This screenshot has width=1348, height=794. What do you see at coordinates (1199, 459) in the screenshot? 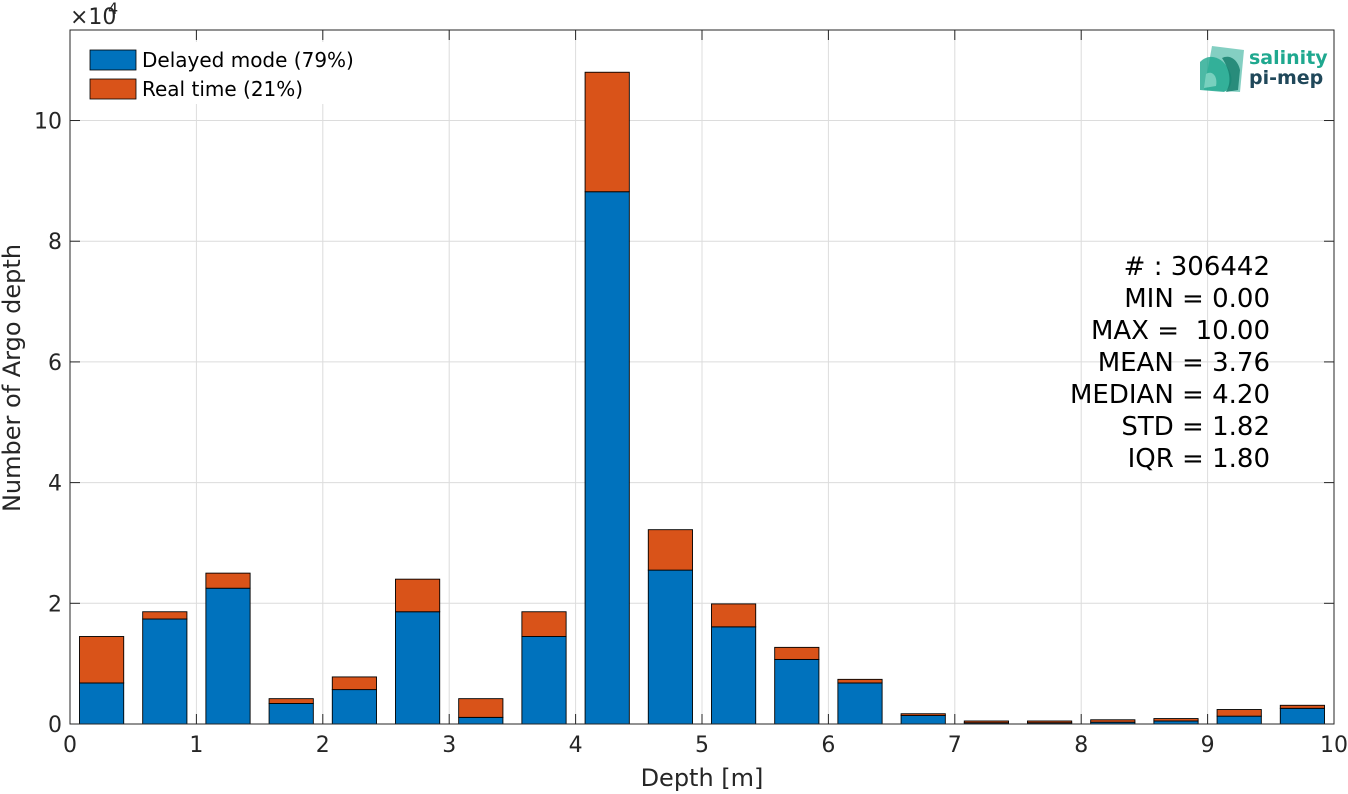
I see `stat-iqr: IQR = 1.80` at bounding box center [1199, 459].